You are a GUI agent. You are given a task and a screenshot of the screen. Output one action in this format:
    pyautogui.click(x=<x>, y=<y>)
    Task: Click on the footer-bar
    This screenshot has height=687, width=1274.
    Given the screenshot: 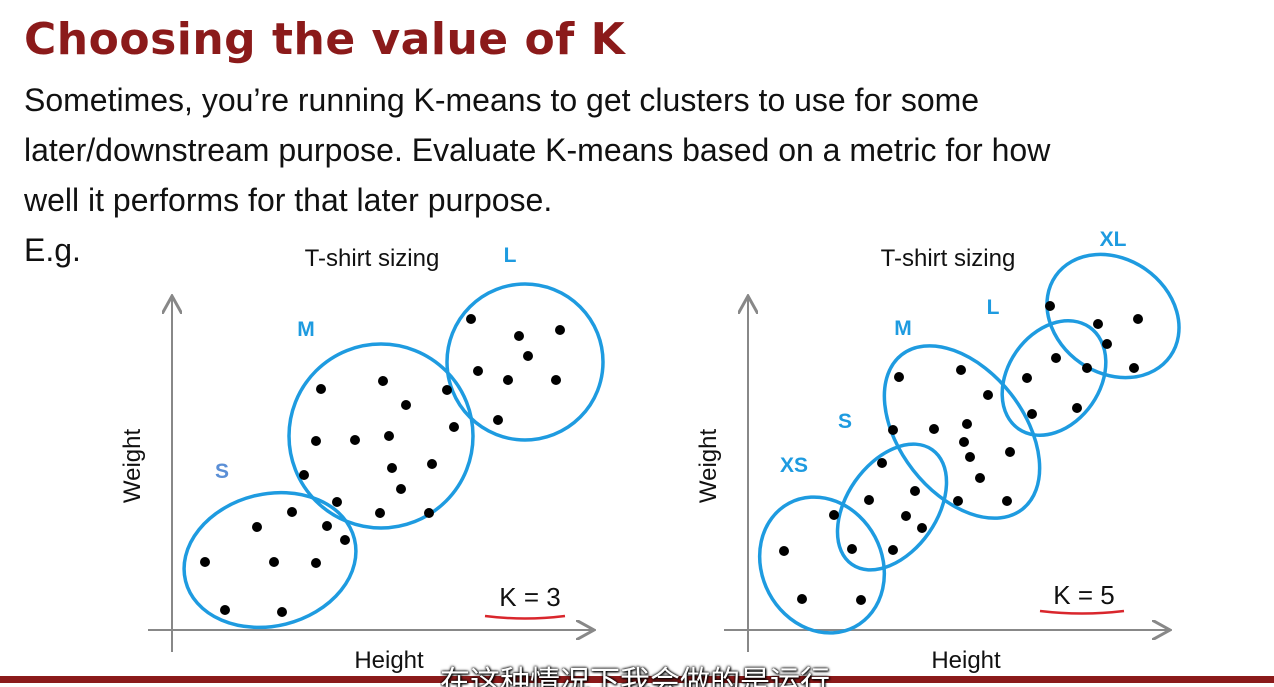 What is the action you would take?
    pyautogui.click(x=637, y=679)
    